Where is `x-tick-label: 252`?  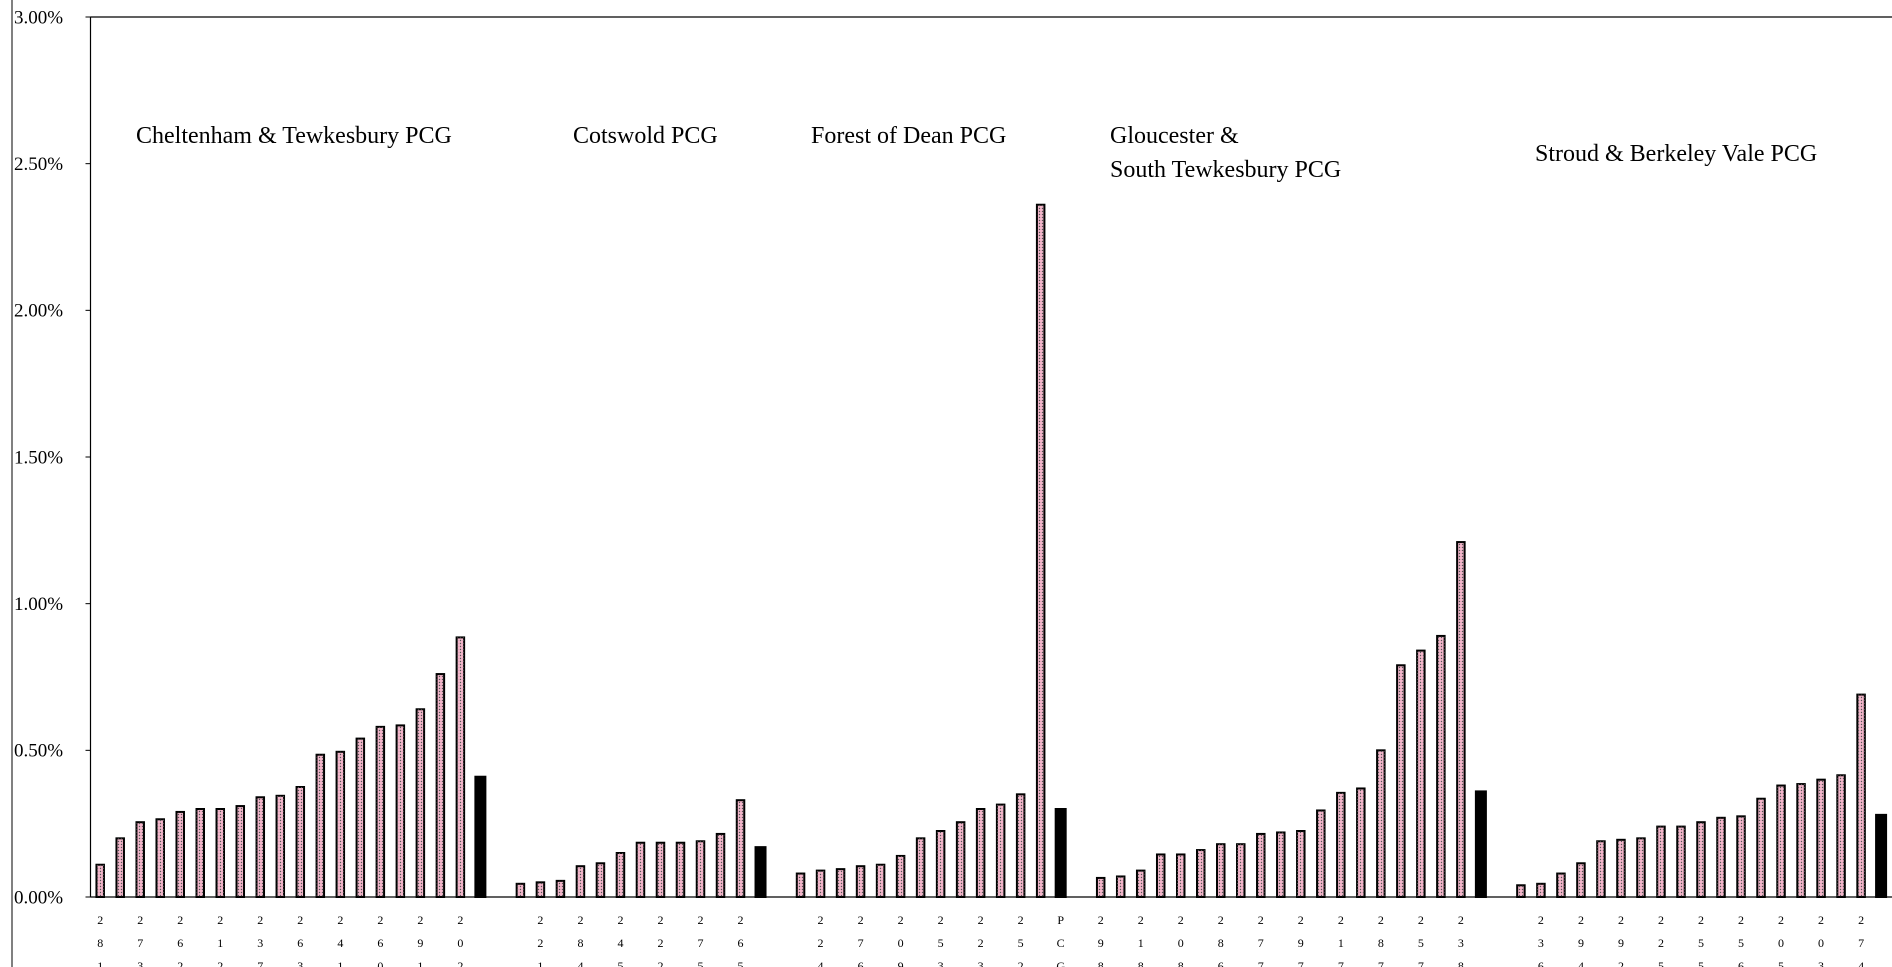
x-tick-label: 252 is located at coordinates (1021, 940).